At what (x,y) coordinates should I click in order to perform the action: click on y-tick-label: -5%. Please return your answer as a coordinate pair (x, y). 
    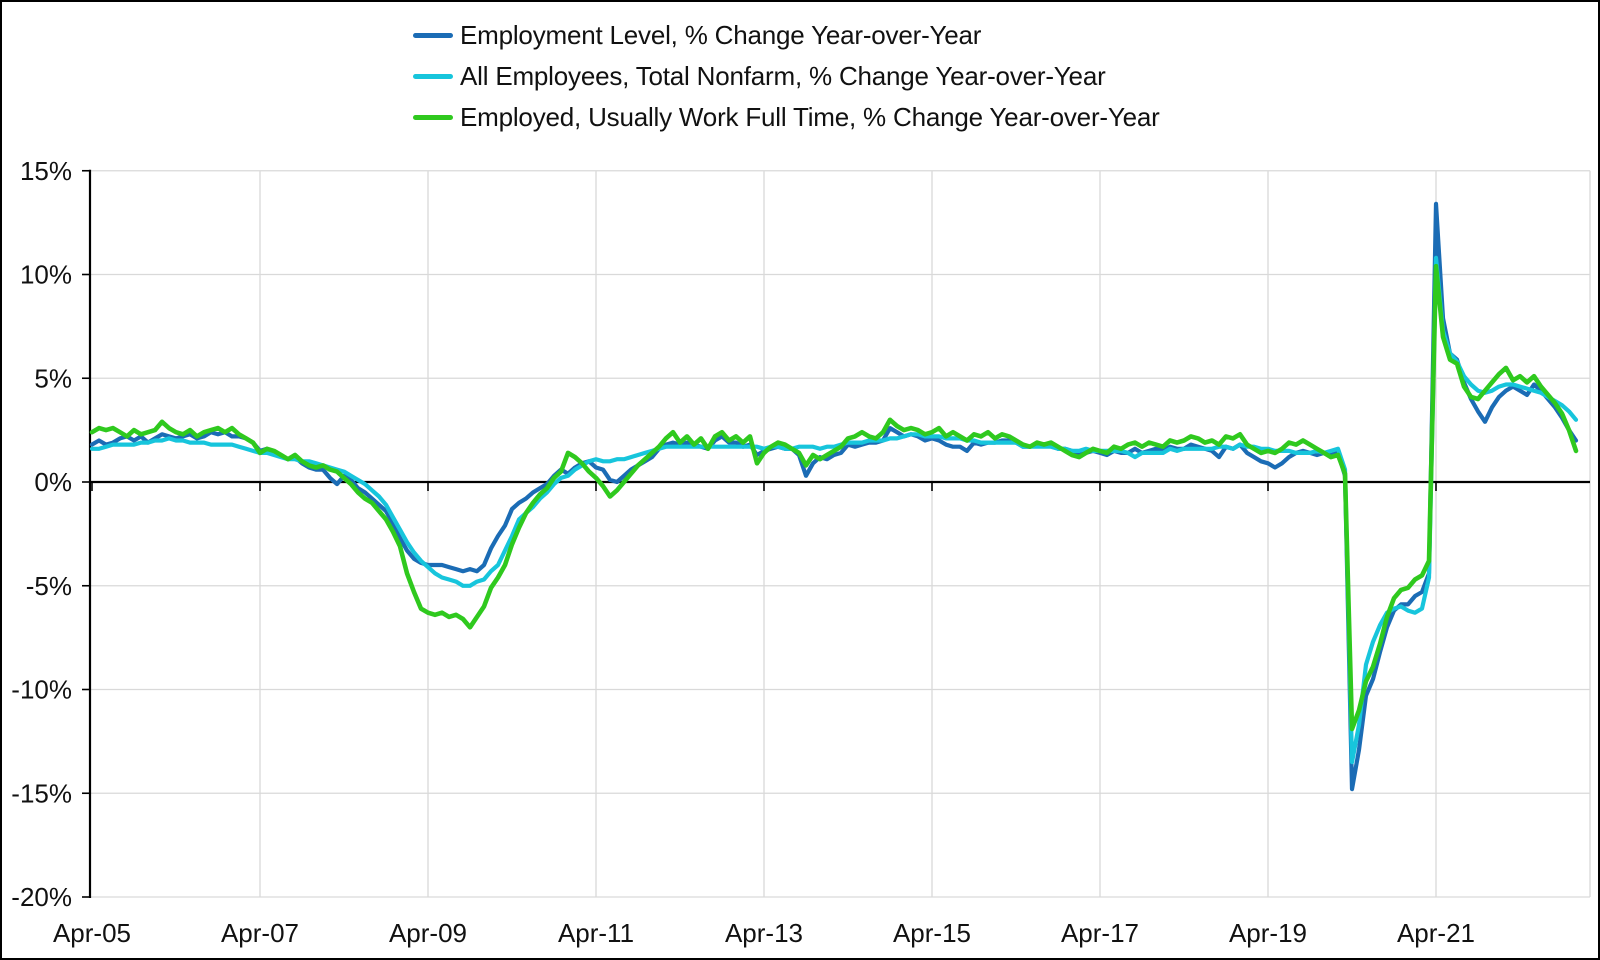
    Looking at the image, I should click on (49, 586).